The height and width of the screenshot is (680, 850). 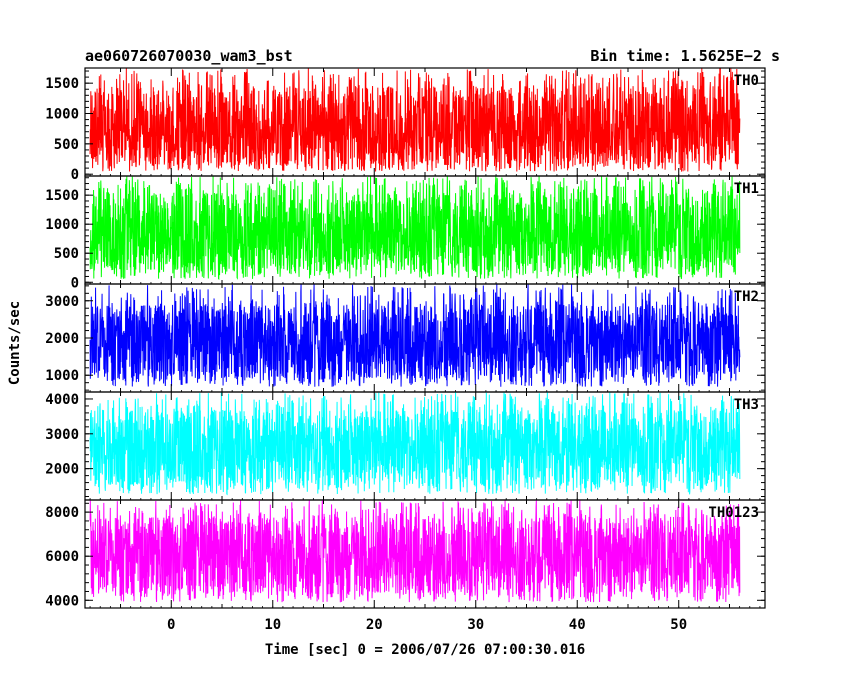 What do you see at coordinates (685, 56) in the screenshot?
I see `bin-time-label: Bin time: 1.5625E−2 s` at bounding box center [685, 56].